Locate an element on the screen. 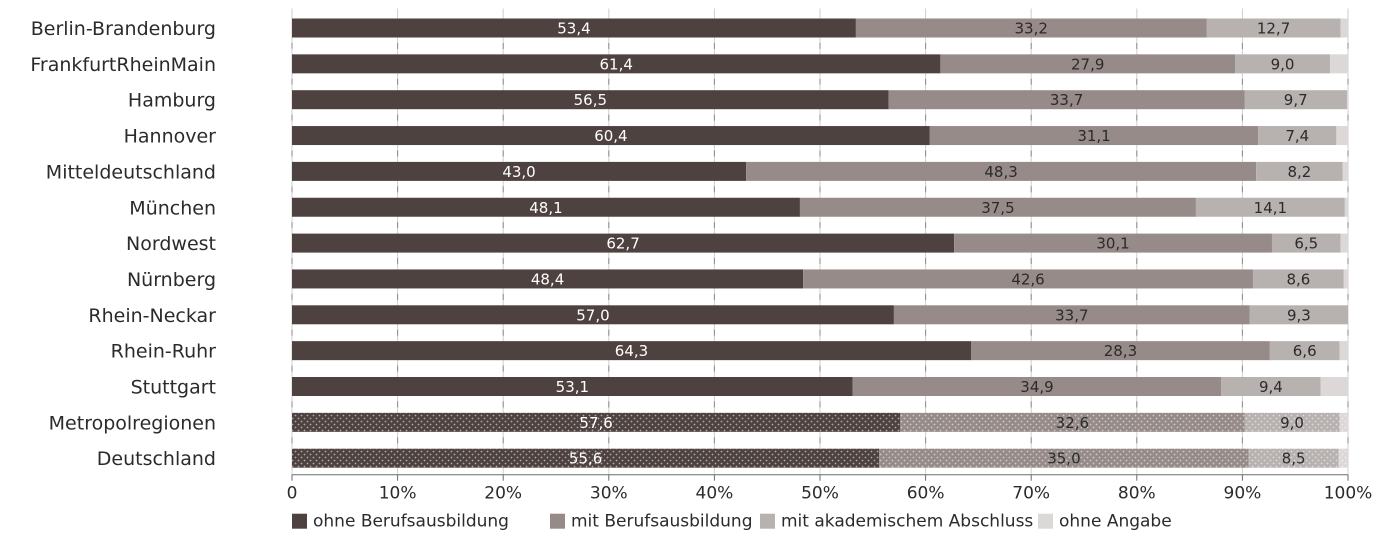 This screenshot has width=1389, height=556. category-label: Rhein-Neckar is located at coordinates (152, 316).